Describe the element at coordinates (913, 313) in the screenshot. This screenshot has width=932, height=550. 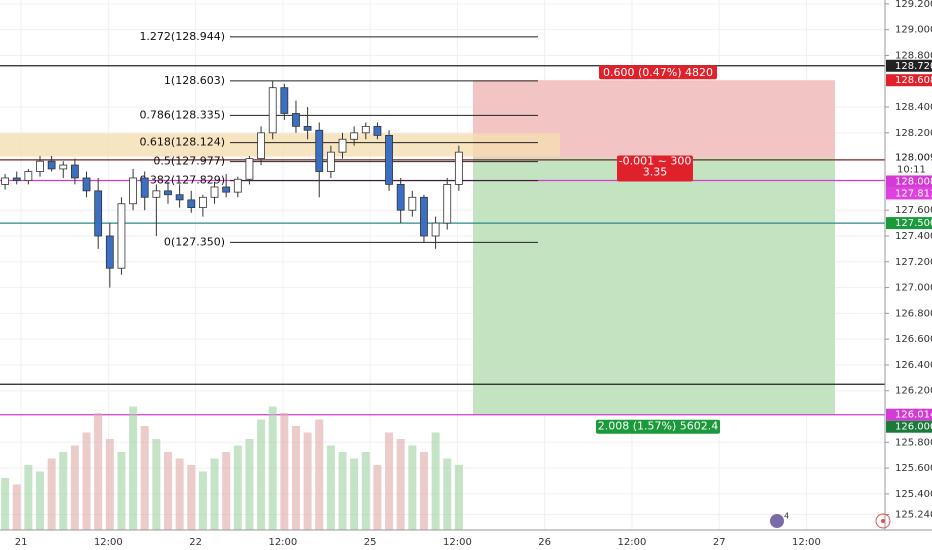
I see `y-tick-label: 126.800` at that location.